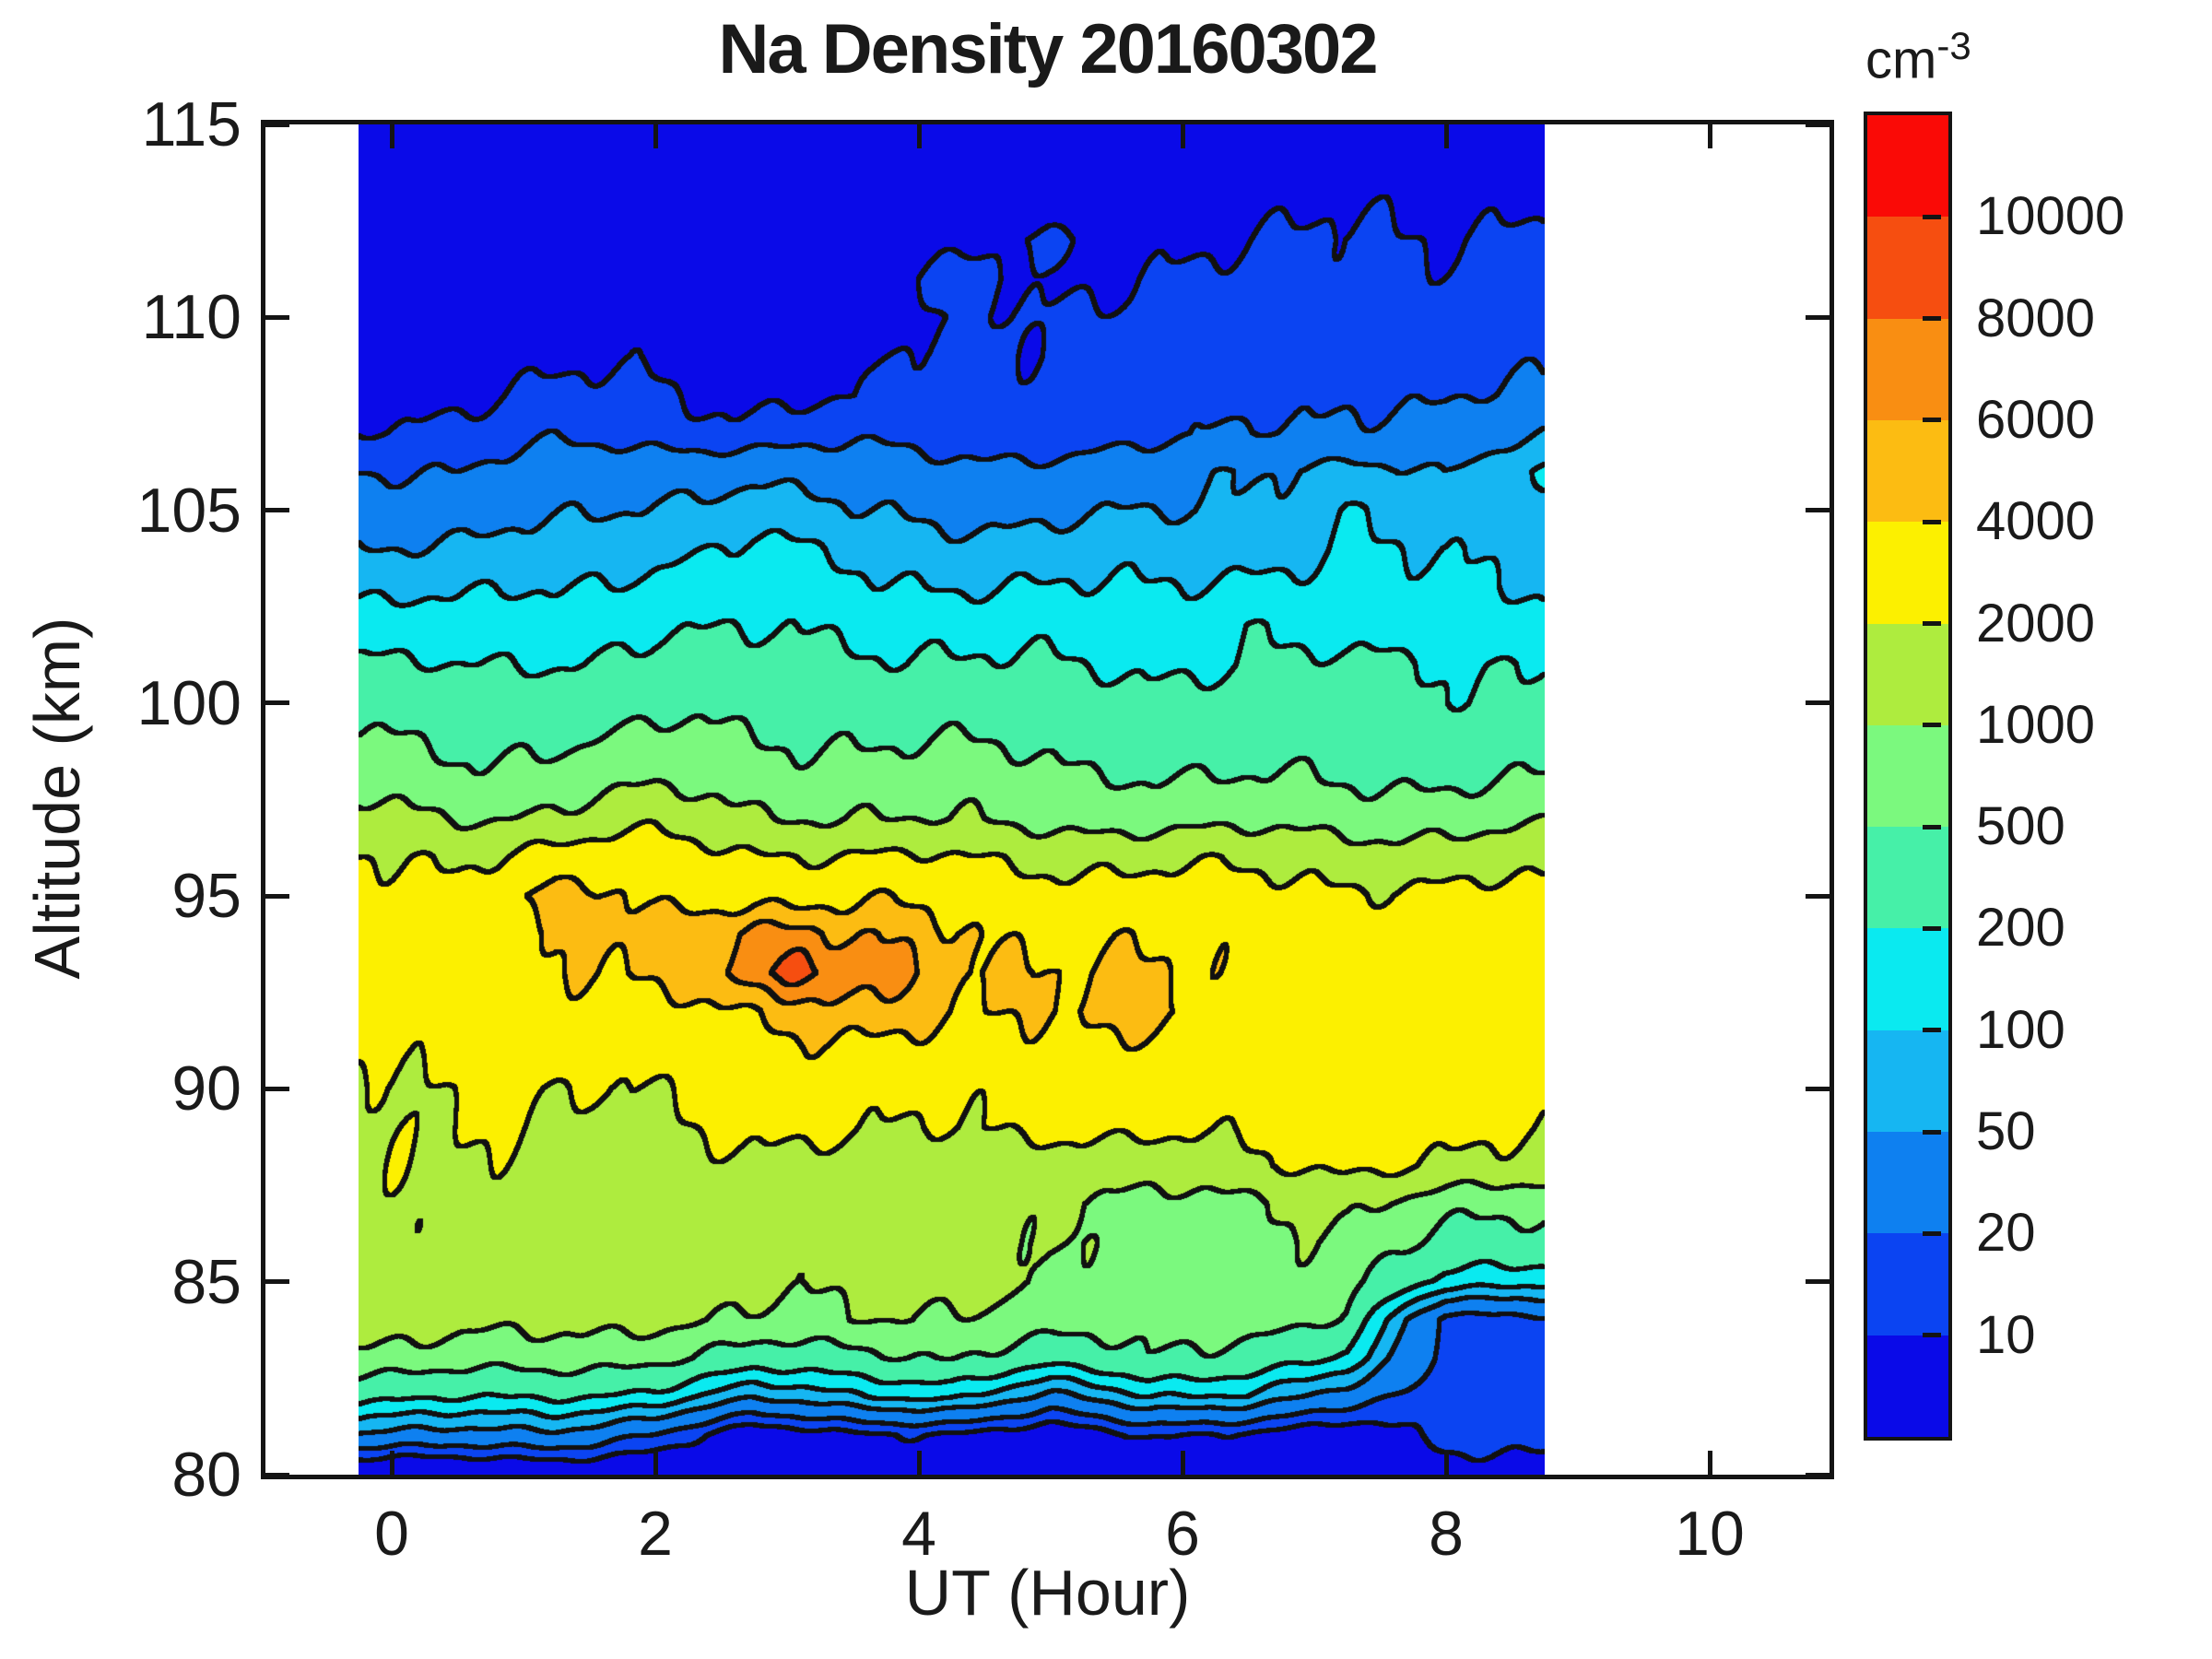 This screenshot has width=2212, height=1659. Describe the element at coordinates (1446, 1534) in the screenshot. I see `x-tick-label: 8` at that location.